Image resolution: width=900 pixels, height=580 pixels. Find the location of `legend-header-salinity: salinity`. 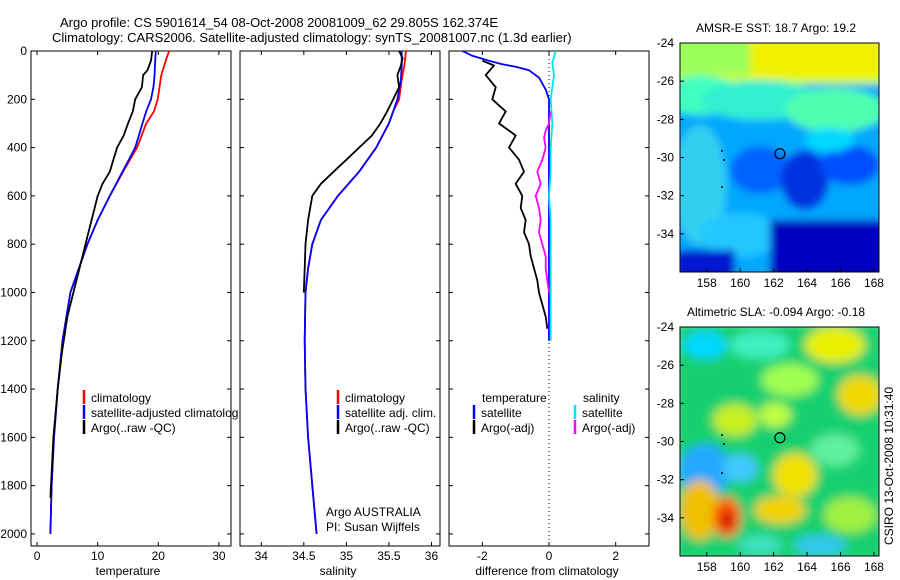

legend-header-salinity: salinity is located at coordinates (601, 398).